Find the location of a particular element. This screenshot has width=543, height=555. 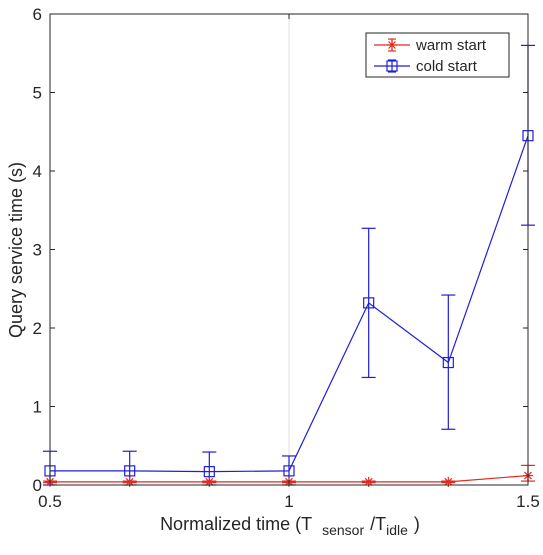

x-axis-label: Normalized time (T sensor/Tidle) is located at coordinates (290, 526).